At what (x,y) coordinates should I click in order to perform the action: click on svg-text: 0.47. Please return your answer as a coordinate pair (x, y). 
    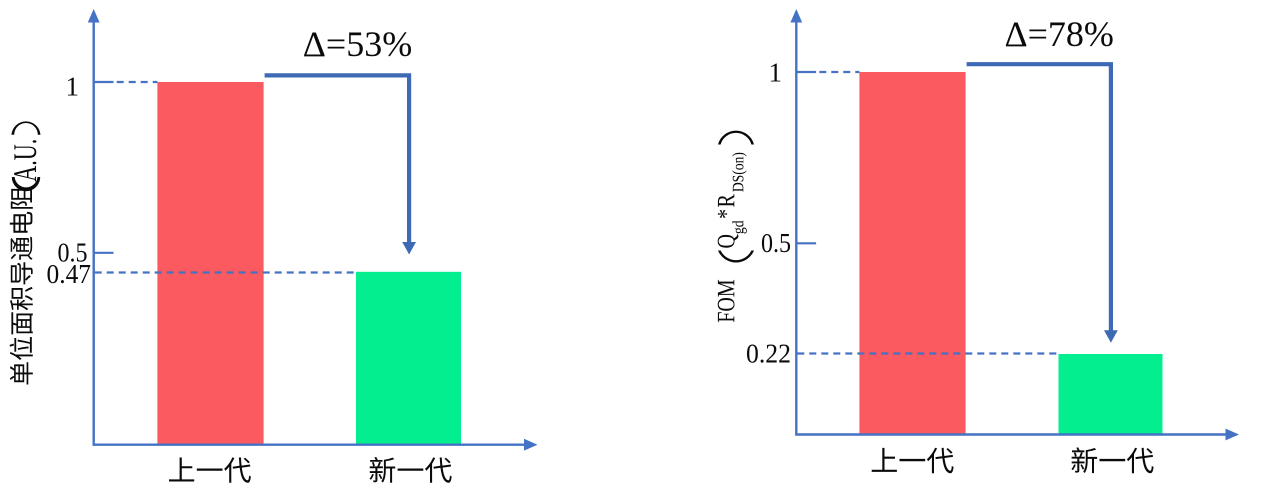
    Looking at the image, I should click on (69, 274).